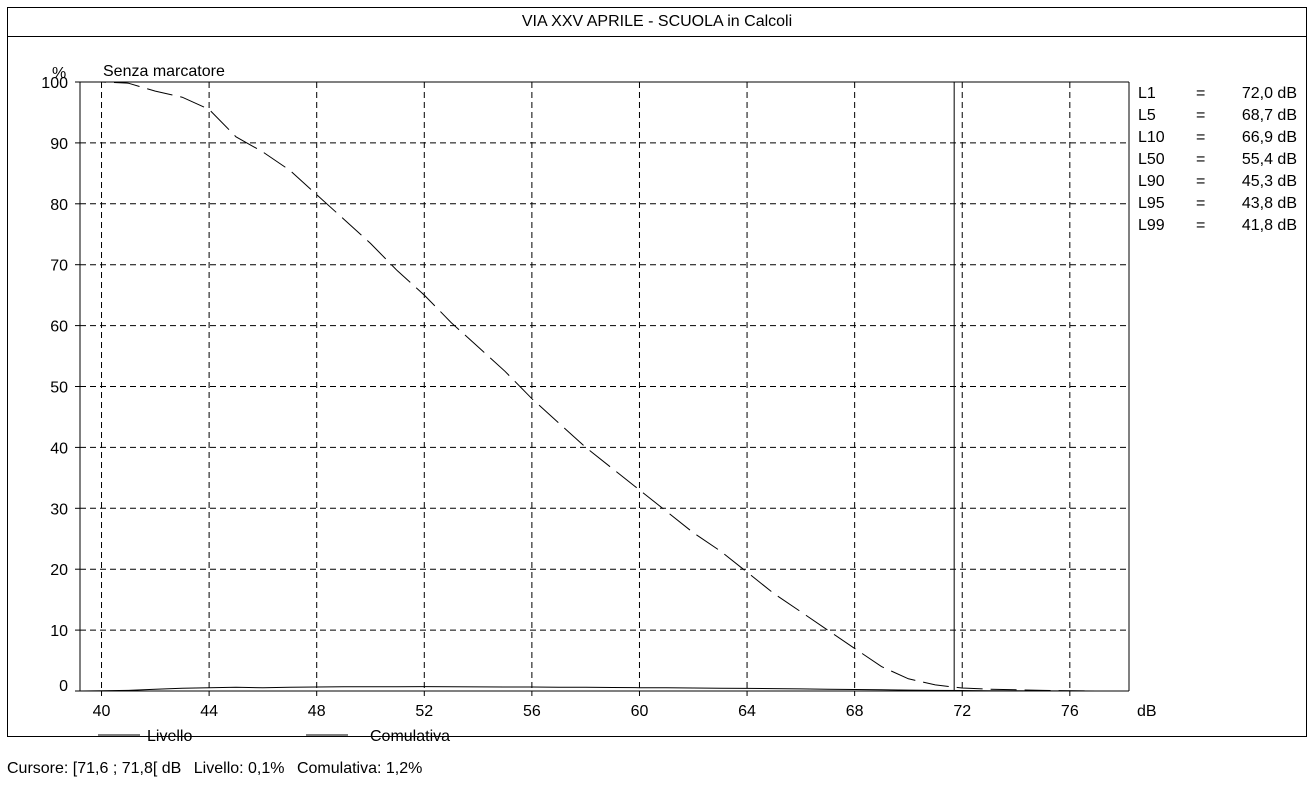 This screenshot has height=785, width=1314. I want to click on x-tick-label: 40, so click(102, 711).